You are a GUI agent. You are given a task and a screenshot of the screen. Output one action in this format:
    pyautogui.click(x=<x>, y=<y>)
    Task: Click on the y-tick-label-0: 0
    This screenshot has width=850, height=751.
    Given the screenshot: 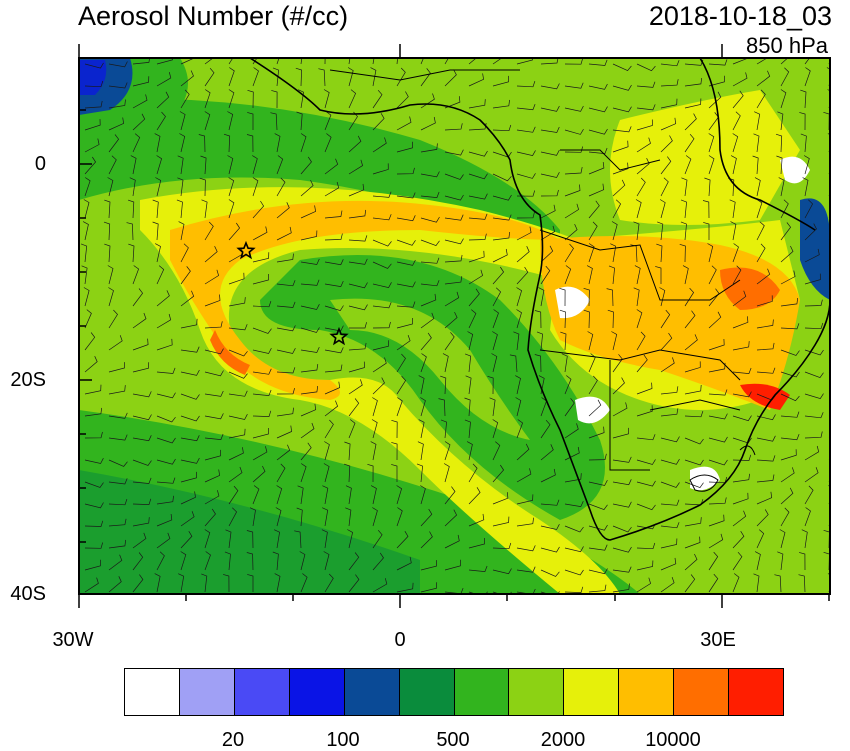 What is the action you would take?
    pyautogui.click(x=40, y=164)
    